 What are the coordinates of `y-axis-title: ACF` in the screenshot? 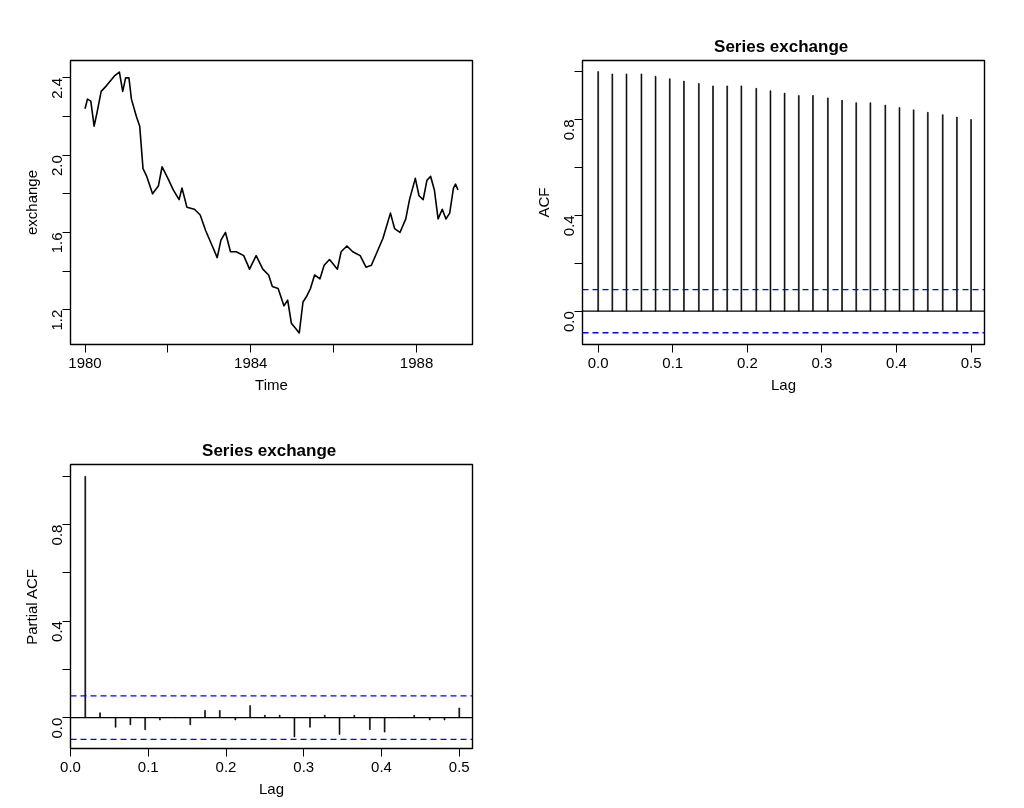 It's located at (543, 202).